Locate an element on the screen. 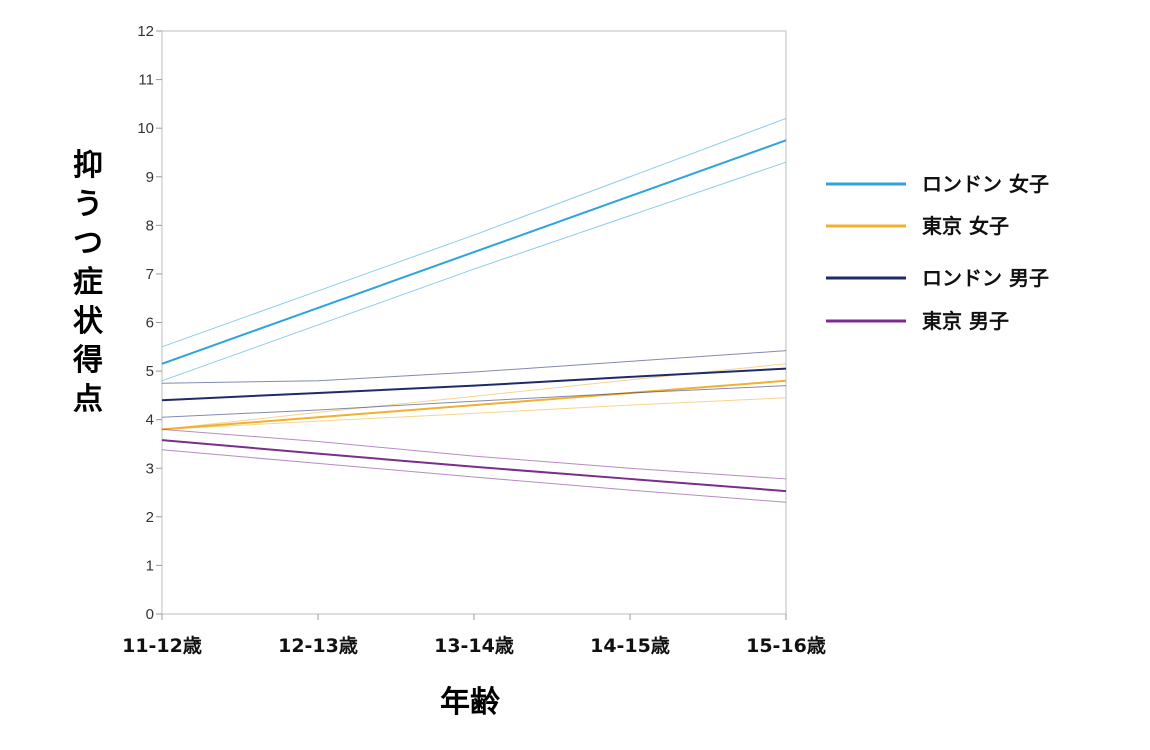  x-axis-title: 年齢 is located at coordinates (470, 702).